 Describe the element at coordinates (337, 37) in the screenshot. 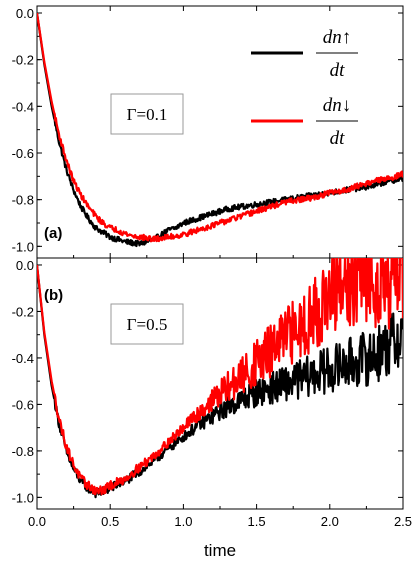

I see `legend-up-numerator: dn↑` at that location.